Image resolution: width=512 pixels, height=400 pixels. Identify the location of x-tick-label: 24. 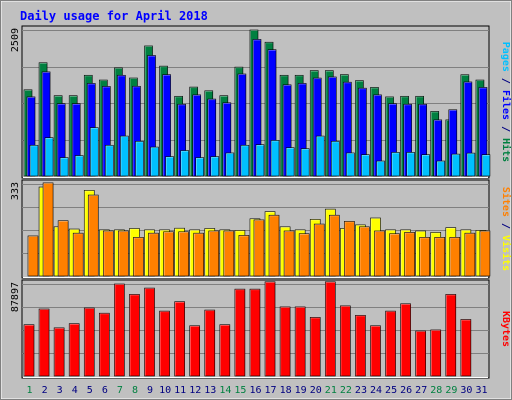
(376, 390).